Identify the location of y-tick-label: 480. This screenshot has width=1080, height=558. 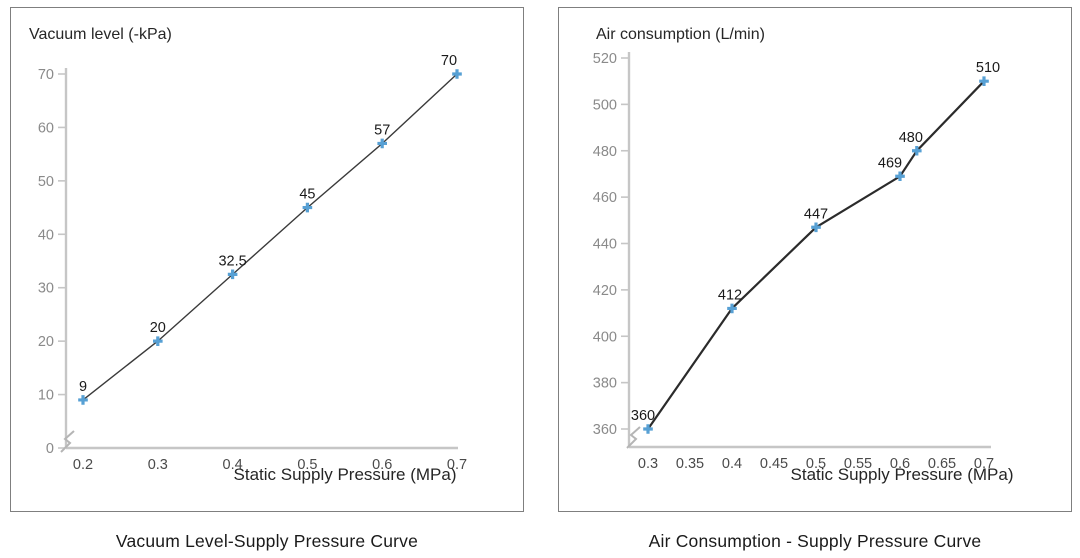
(605, 152).